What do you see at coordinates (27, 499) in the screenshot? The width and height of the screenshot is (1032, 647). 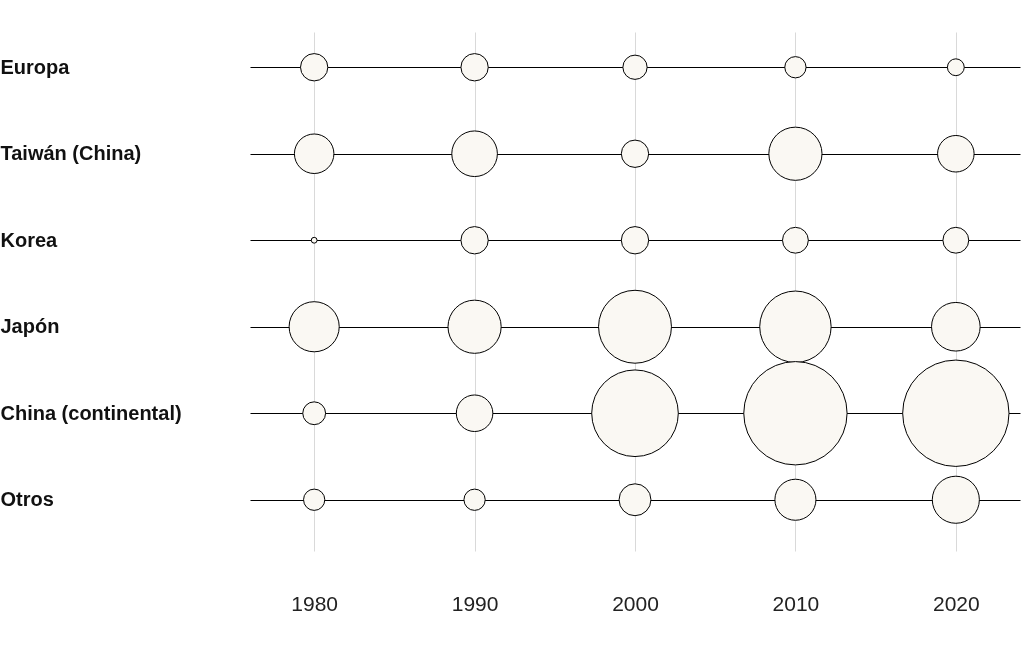 I see `y-tick-label: Otros` at bounding box center [27, 499].